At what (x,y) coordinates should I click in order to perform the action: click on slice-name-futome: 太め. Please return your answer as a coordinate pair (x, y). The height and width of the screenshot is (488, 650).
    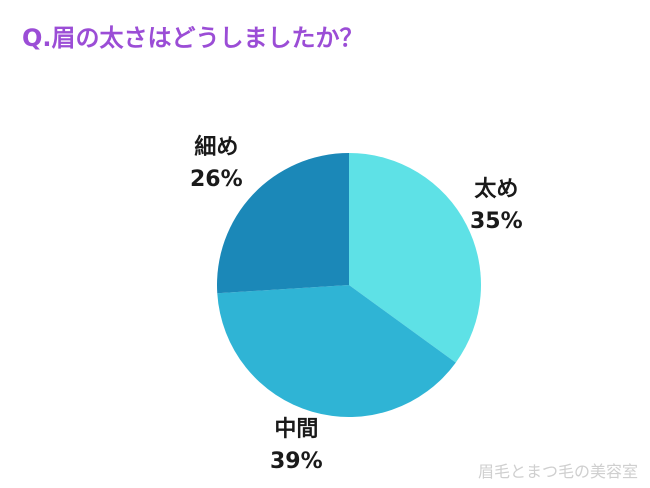
    Looking at the image, I should click on (496, 189).